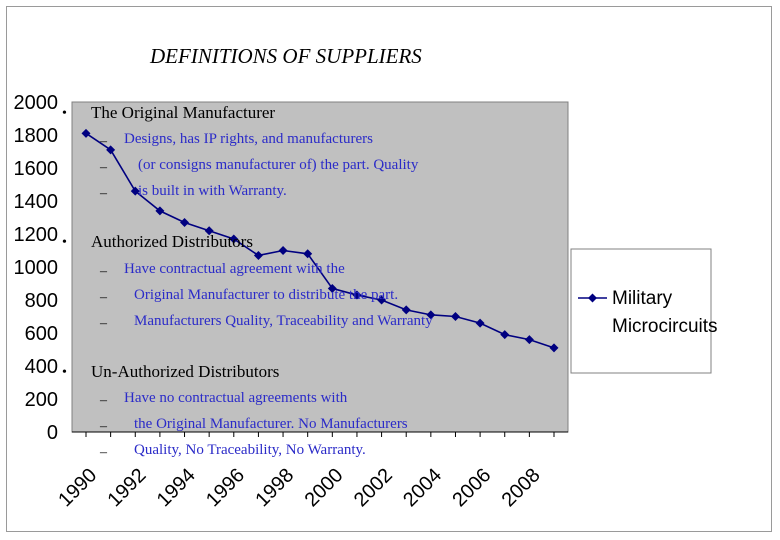  Describe the element at coordinates (176, 487) in the screenshot. I see `x-tick-label: 1994` at that location.